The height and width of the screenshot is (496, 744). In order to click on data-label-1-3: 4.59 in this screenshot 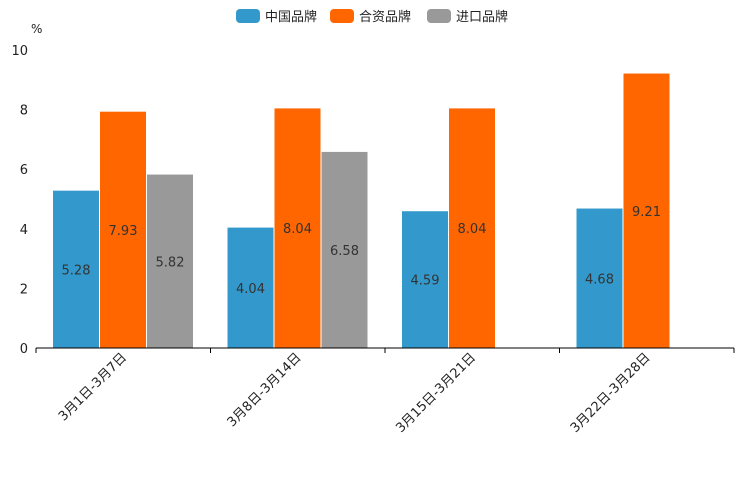, I will do `click(425, 281)`.